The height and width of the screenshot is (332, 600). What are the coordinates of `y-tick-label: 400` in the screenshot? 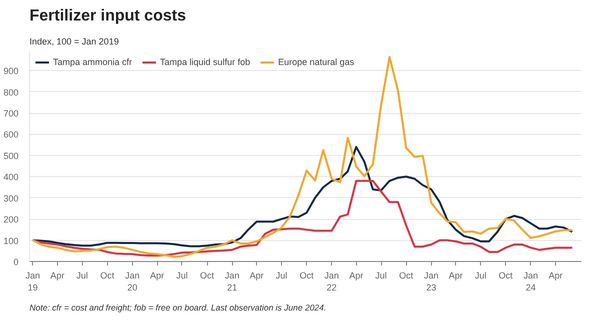 It's located at (11, 177).